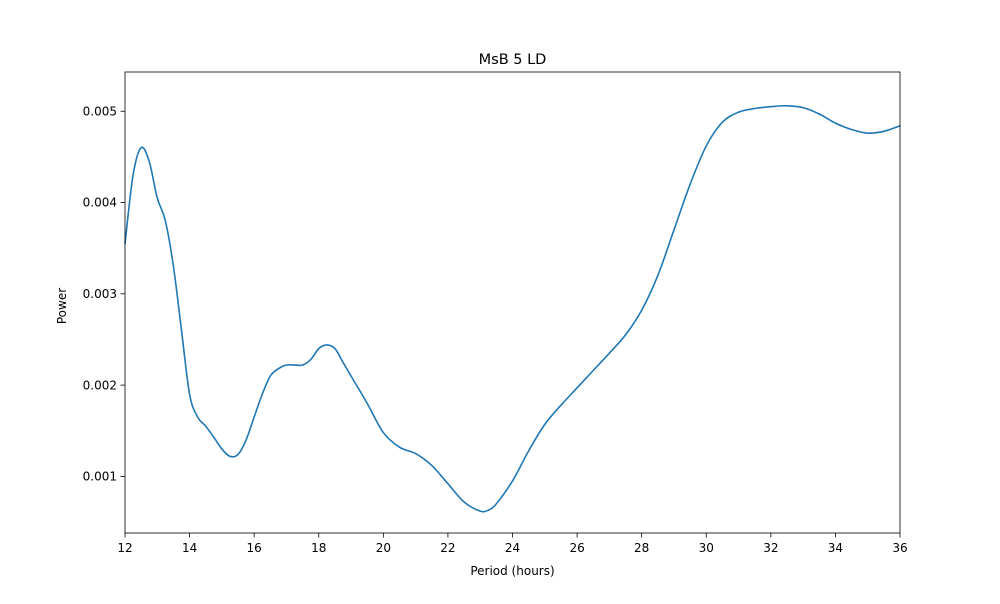  What do you see at coordinates (189, 548) in the screenshot?
I see `x-tick-label: 14` at bounding box center [189, 548].